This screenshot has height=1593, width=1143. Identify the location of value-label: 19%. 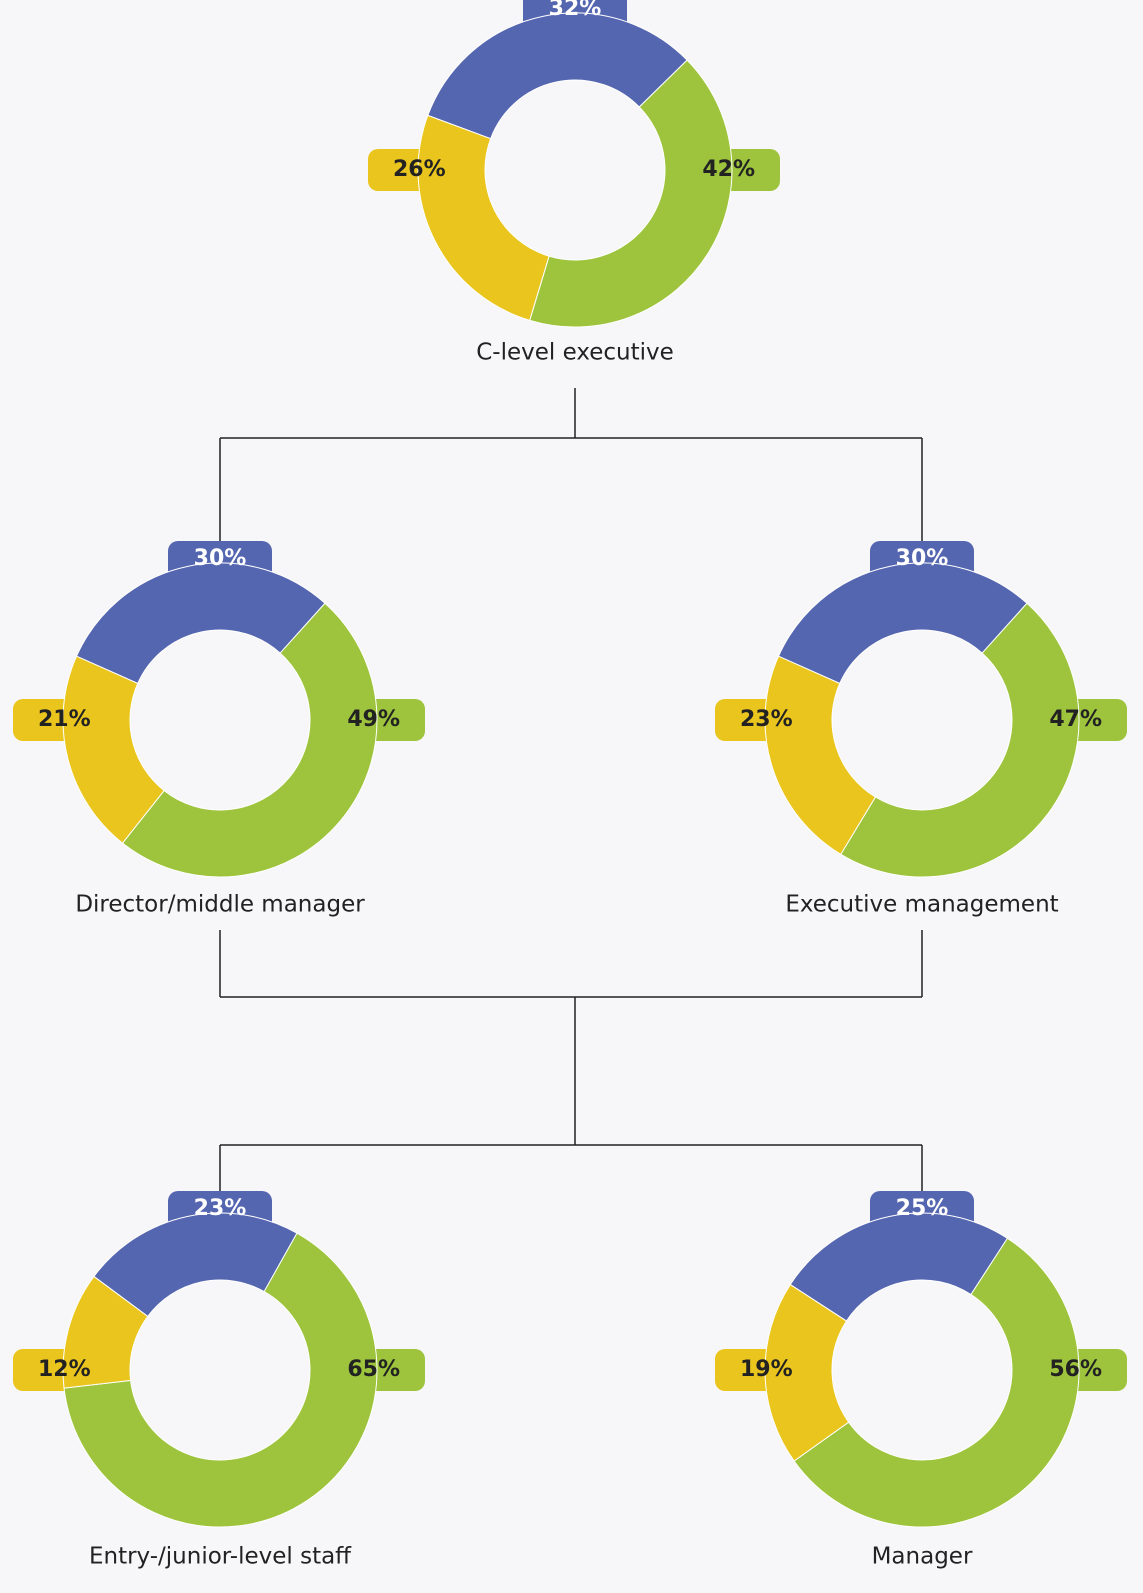
(766, 1369).